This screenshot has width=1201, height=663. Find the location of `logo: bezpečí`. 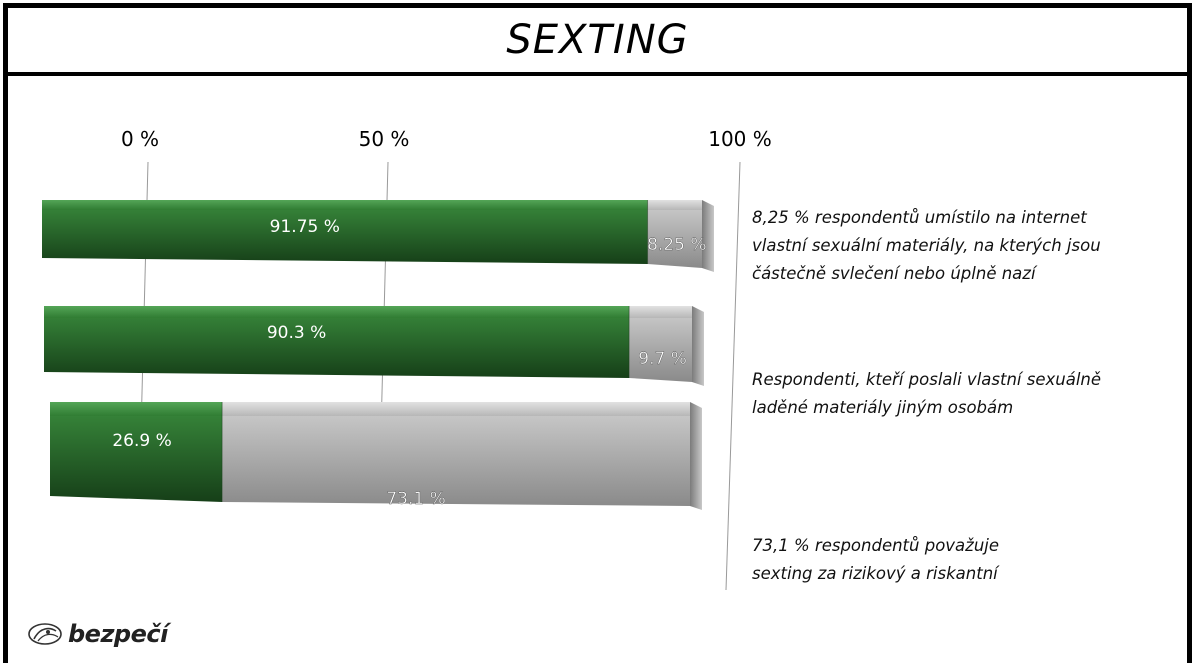

logo: bezpečí is located at coordinates (97, 634).